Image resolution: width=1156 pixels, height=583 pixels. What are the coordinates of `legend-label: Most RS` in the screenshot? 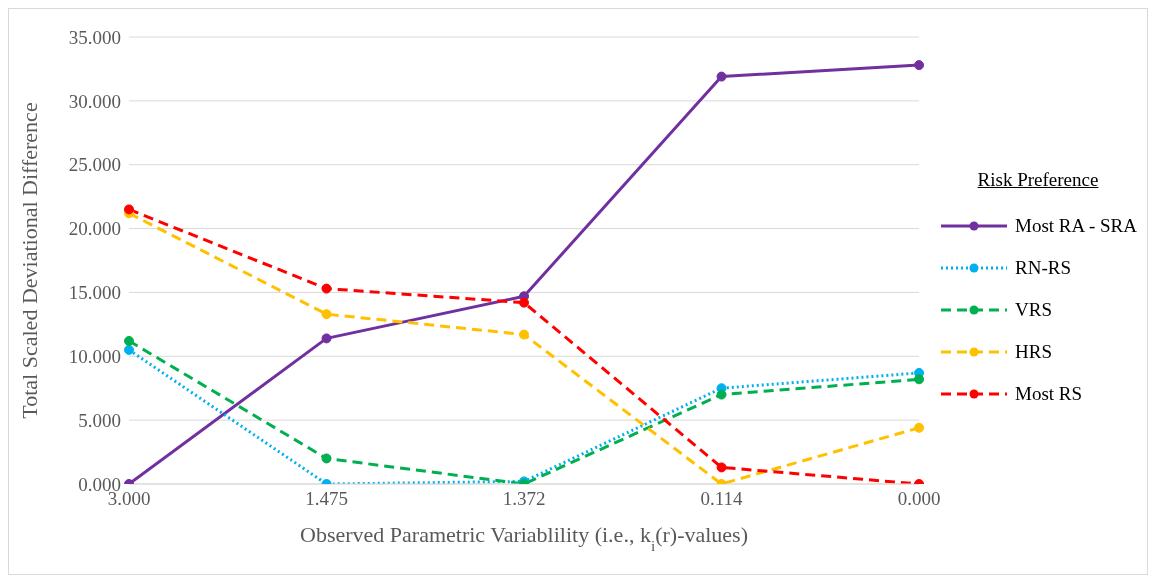 It's located at (1049, 393).